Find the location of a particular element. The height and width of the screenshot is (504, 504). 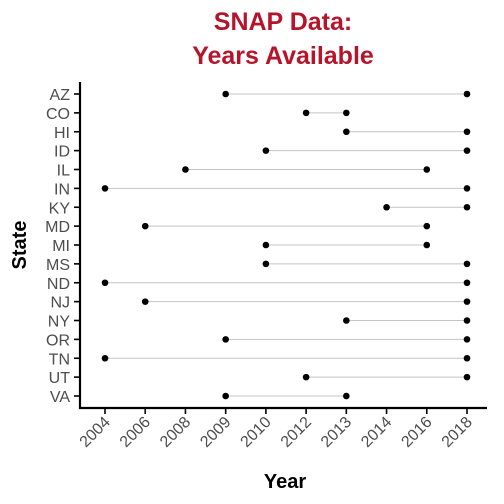

range-end-point-va is located at coordinates (346, 396).